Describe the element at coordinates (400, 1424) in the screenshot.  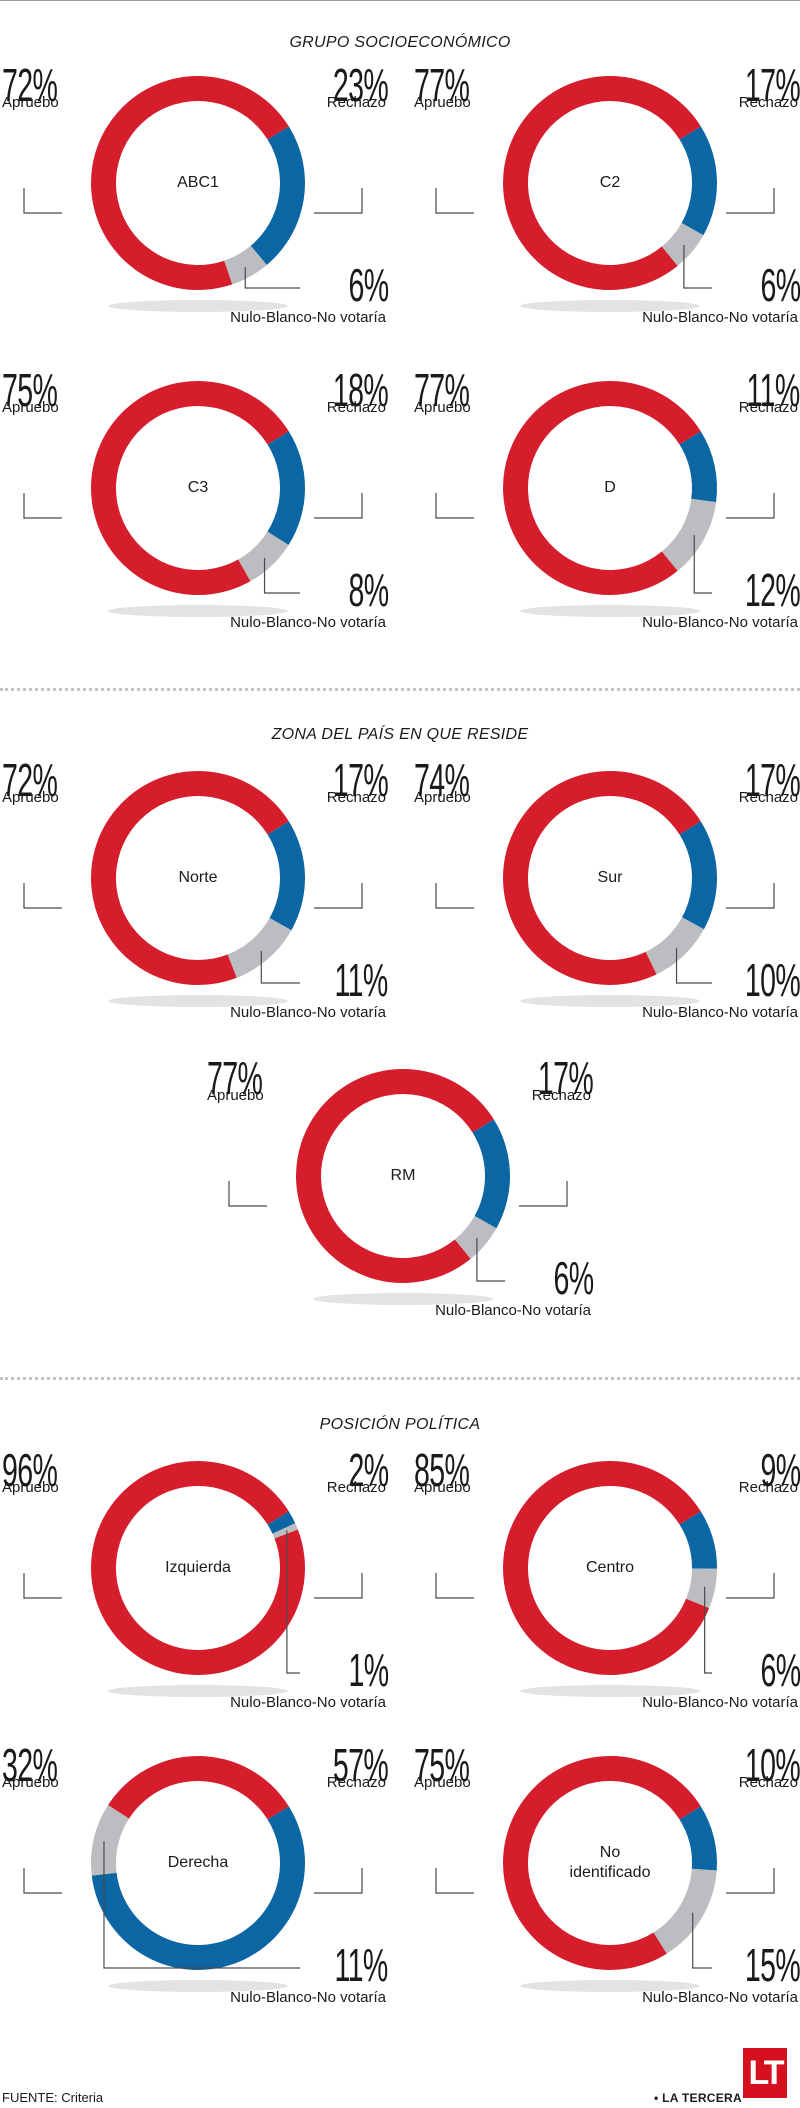
I see `section-title-posicion: POSICIÓN POLÍTICA` at that location.